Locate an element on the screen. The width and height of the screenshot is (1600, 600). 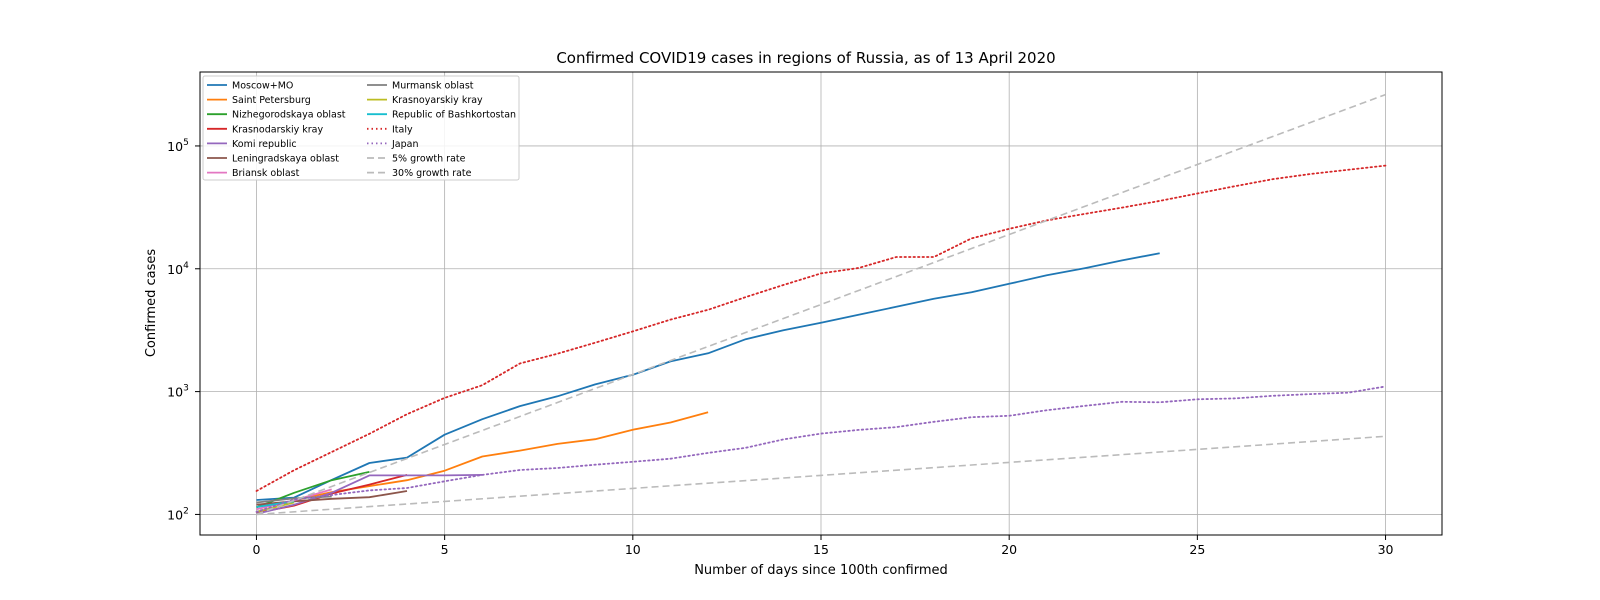
x-axis: 0 5 10 15 20 25 30 is located at coordinates (823, 546).